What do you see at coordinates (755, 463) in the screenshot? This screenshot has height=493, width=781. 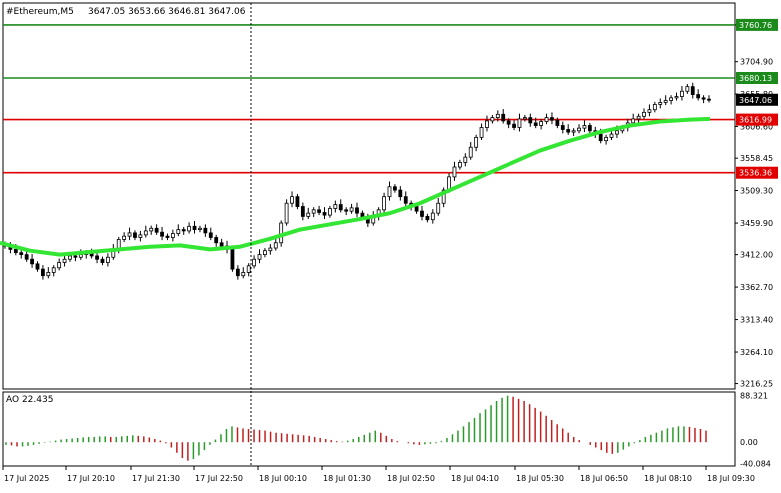 I see `ao-tick-2: -40.084` at bounding box center [755, 463].